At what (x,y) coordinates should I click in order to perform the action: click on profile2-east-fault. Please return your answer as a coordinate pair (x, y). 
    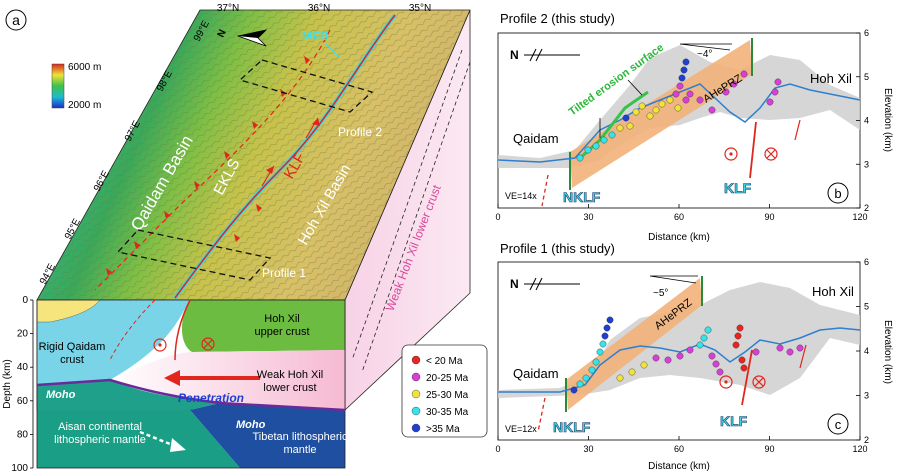
    Looking at the image, I should click on (797, 130).